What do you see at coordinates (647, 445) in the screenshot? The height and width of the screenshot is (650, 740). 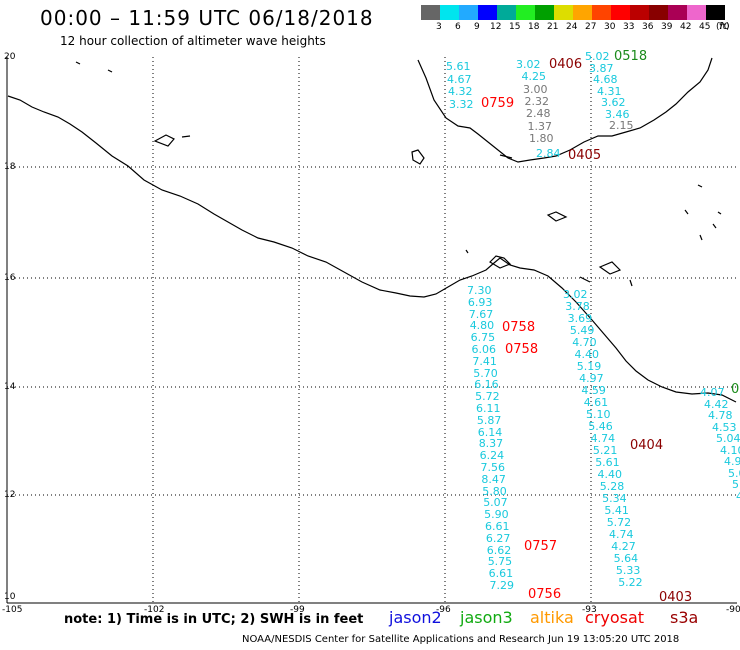 I see `pass-time-label: 0404` at bounding box center [647, 445].